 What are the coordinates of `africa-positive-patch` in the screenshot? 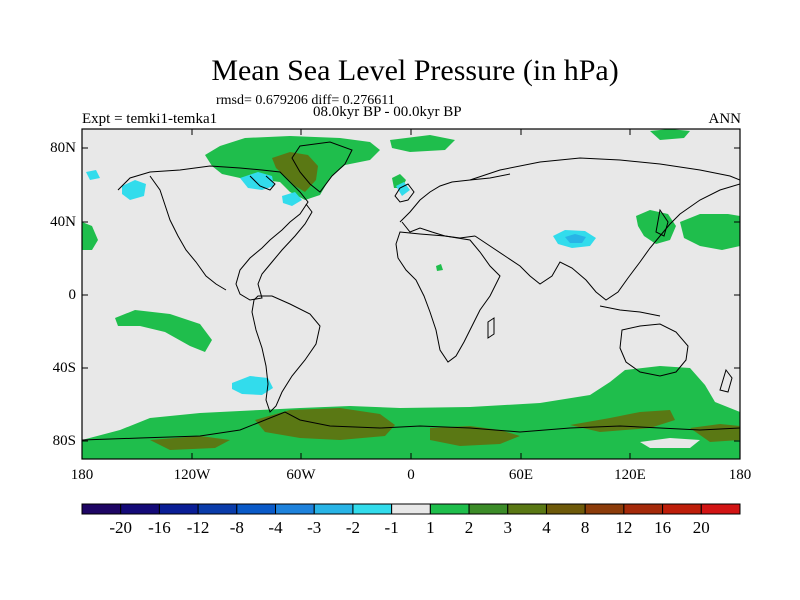 It's located at (439, 267).